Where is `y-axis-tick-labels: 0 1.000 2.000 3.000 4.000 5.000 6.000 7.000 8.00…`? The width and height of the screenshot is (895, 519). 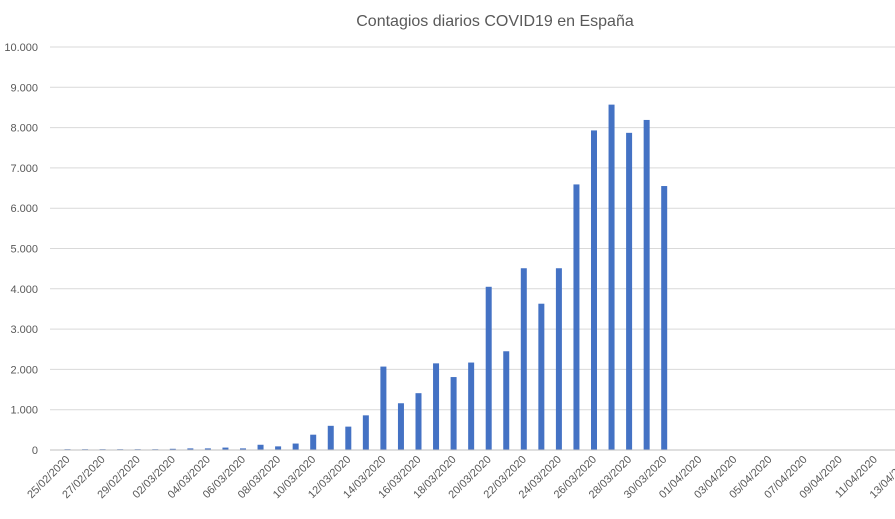
y-axis-tick-labels: 0 1.000 2.000 3.000 4.000 5.000 6.000 7.000 8.00… is located at coordinates (21, 249).